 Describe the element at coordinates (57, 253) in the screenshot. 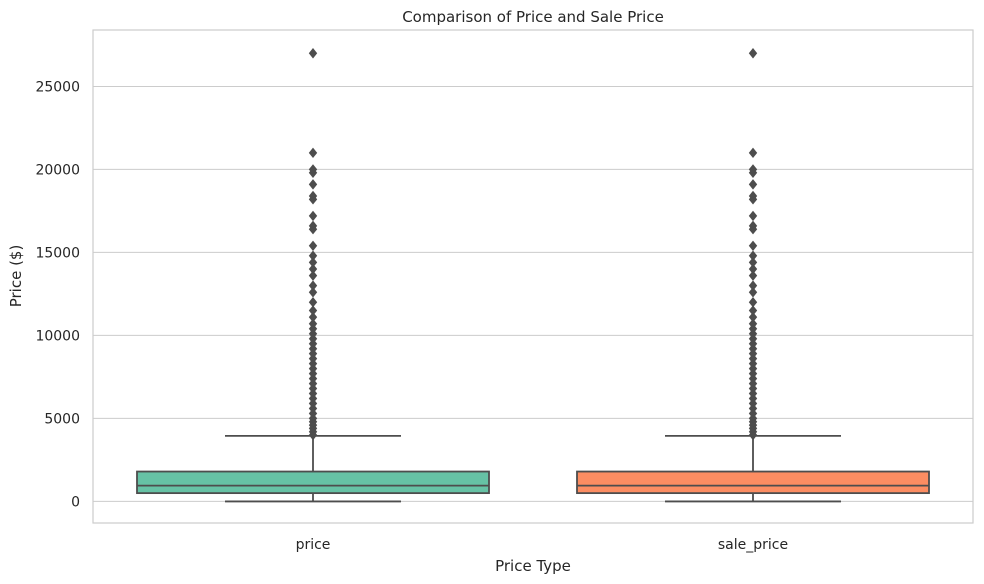

I see `y-tick-label: 15000` at that location.